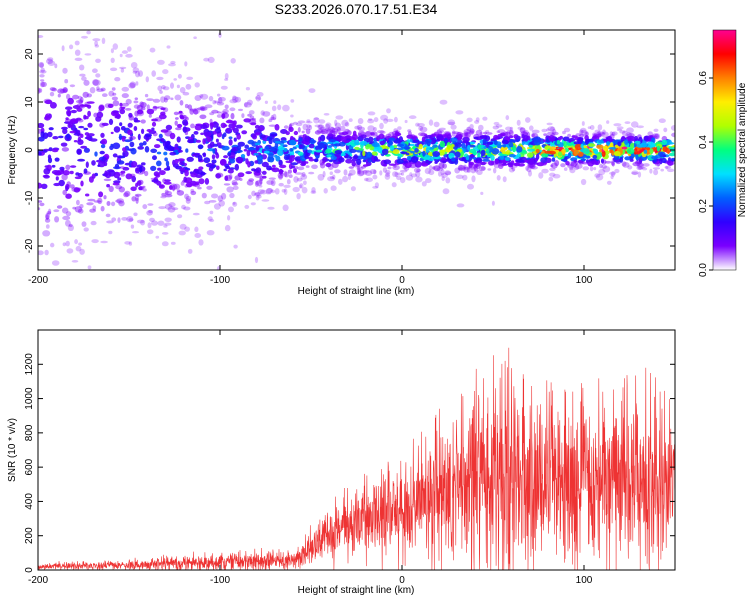 This screenshot has width=750, height=600. Describe the element at coordinates (703, 78) in the screenshot. I see `colorbar-tick-label: 0.6` at that location.